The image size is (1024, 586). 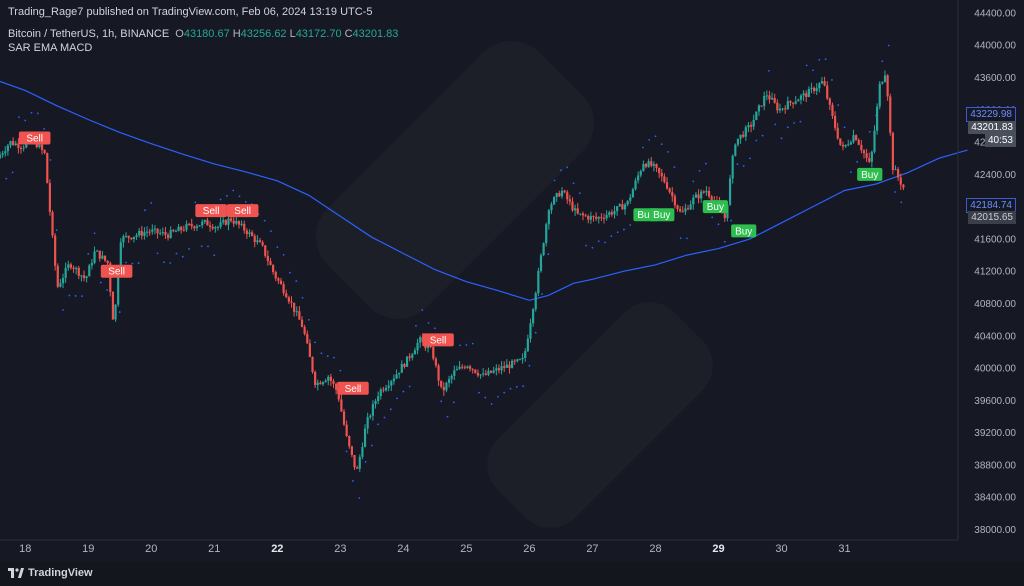 What do you see at coordinates (1000, 140) in the screenshot?
I see `price-tag: 40:53` at bounding box center [1000, 140].